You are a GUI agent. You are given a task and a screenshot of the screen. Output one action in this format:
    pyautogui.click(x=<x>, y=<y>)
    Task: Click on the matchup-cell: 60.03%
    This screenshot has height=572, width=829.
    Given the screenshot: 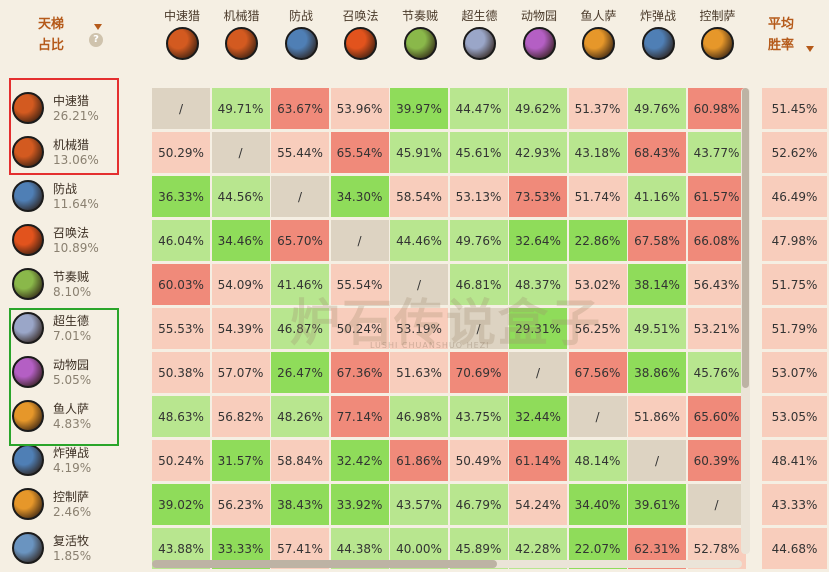 What is the action you would take?
    pyautogui.click(x=181, y=284)
    